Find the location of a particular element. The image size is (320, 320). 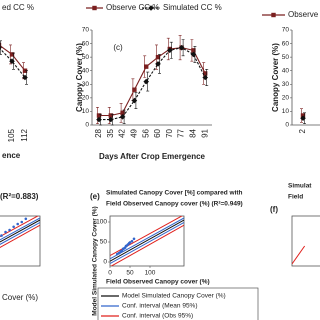

chart-title: (R²=0.883) is located at coordinates (19, 196).